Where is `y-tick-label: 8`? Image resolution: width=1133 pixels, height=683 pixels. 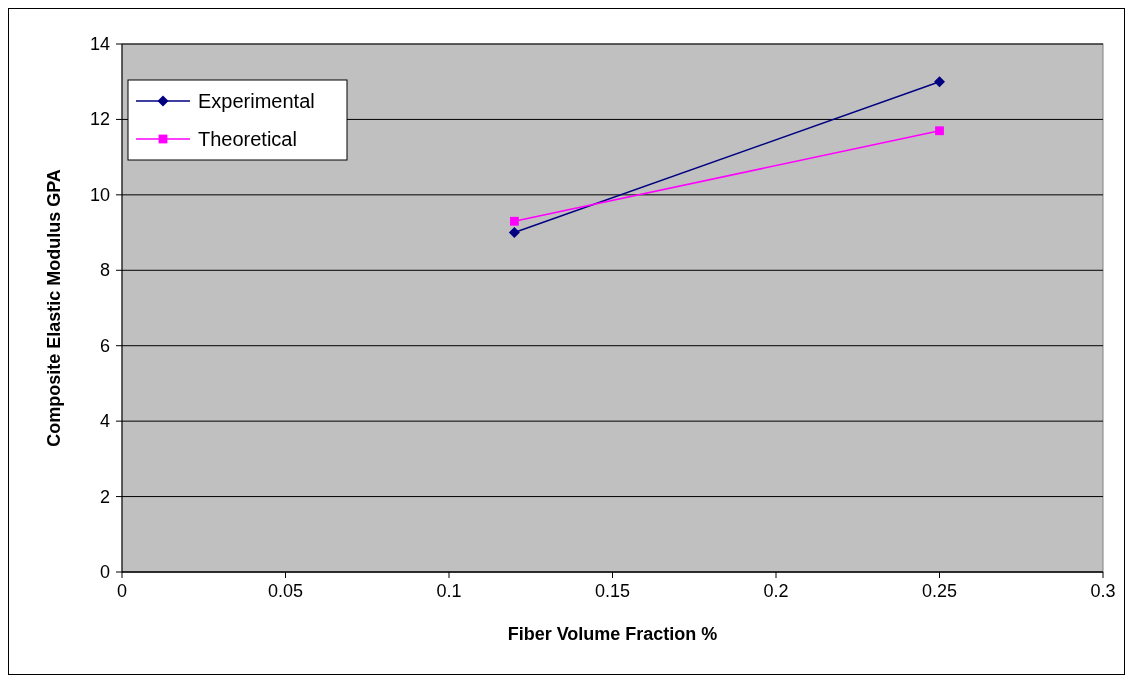 y-tick-label: 8 is located at coordinates (104, 270).